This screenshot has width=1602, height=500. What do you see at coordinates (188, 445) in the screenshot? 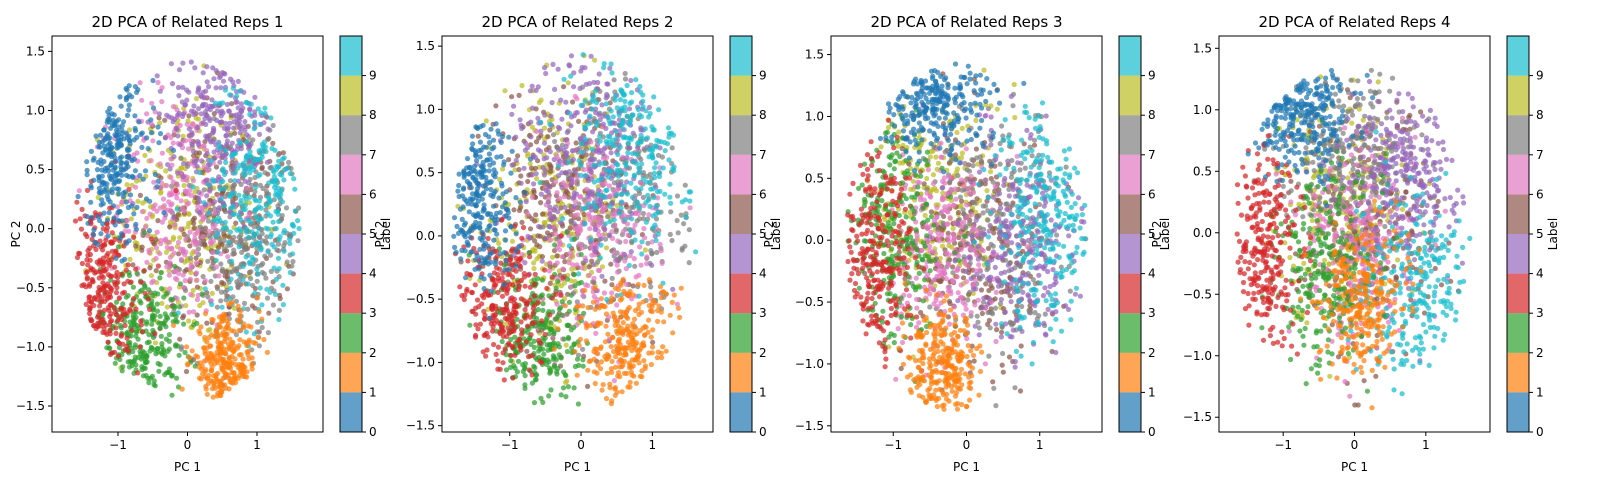
I see `x-tick-label: 0` at bounding box center [188, 445].